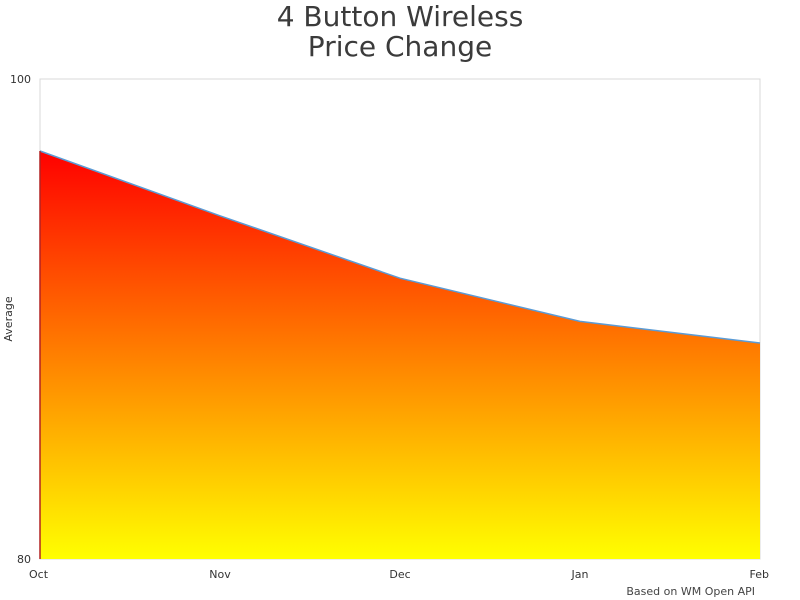 The width and height of the screenshot is (800, 600). Describe the element at coordinates (24, 559) in the screenshot. I see `y-tick-label: 80` at that location.